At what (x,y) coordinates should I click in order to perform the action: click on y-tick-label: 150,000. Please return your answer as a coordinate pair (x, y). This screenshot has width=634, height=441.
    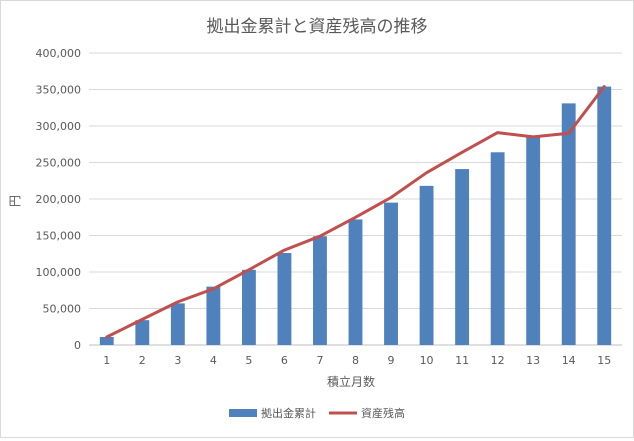
    Looking at the image, I should click on (59, 236).